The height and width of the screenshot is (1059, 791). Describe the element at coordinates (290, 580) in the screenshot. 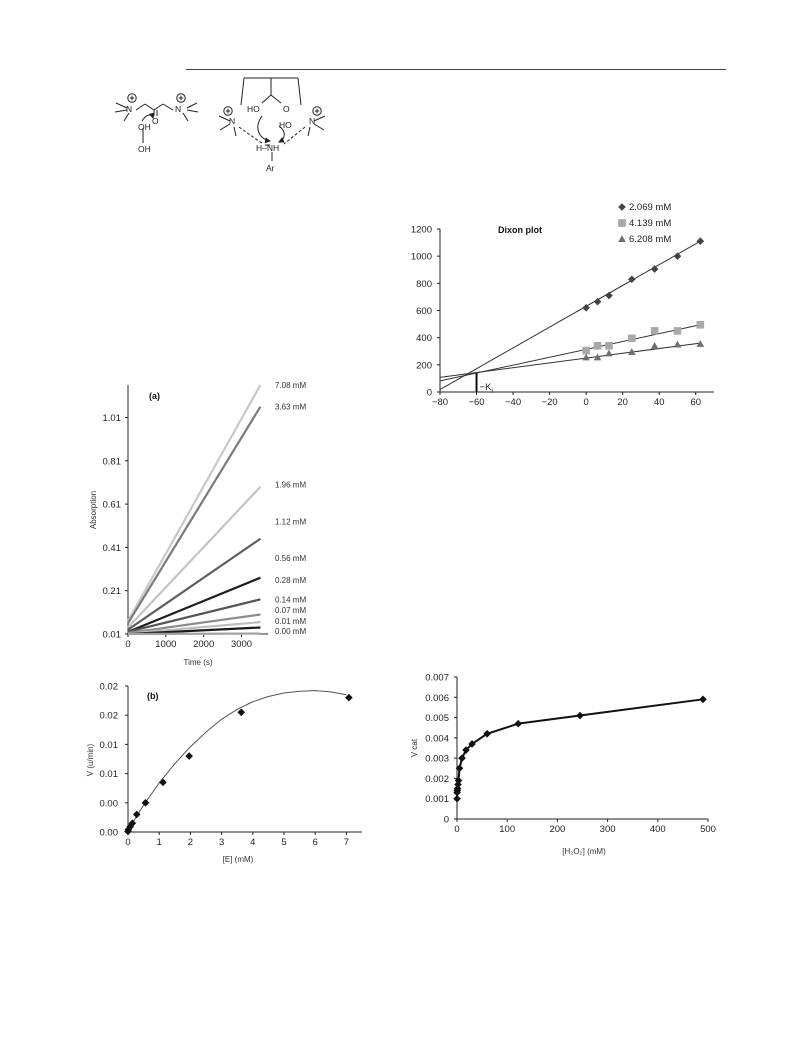

I see `series-label: 0.28 mM` at that location.